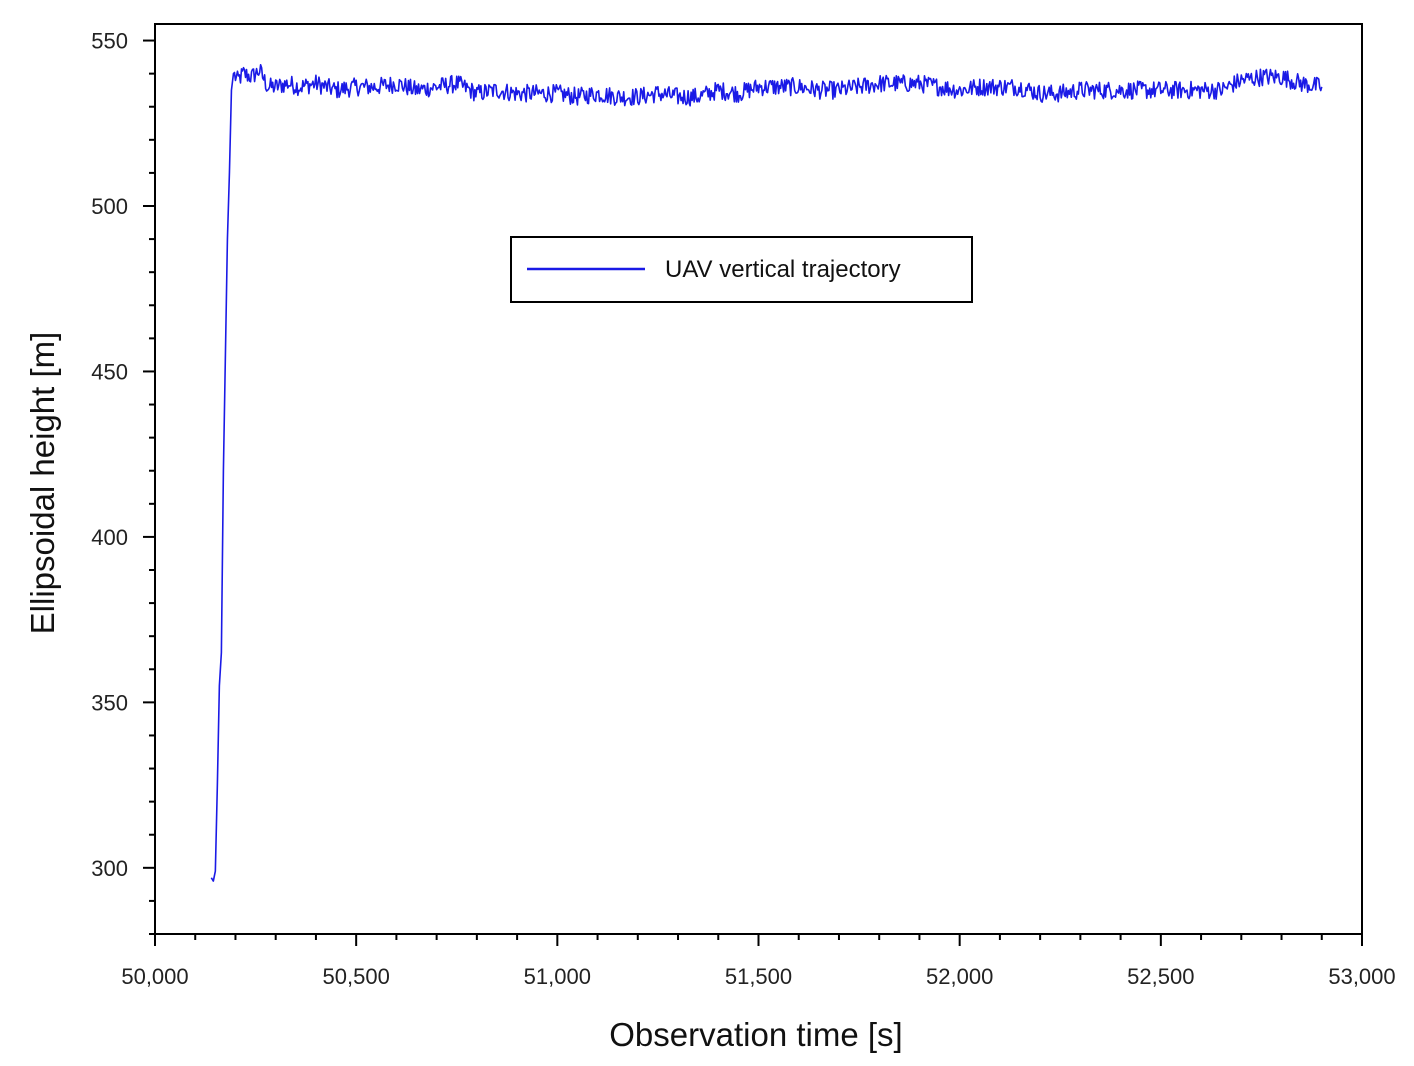  I want to click on y-tick-label: 450, so click(109, 371).